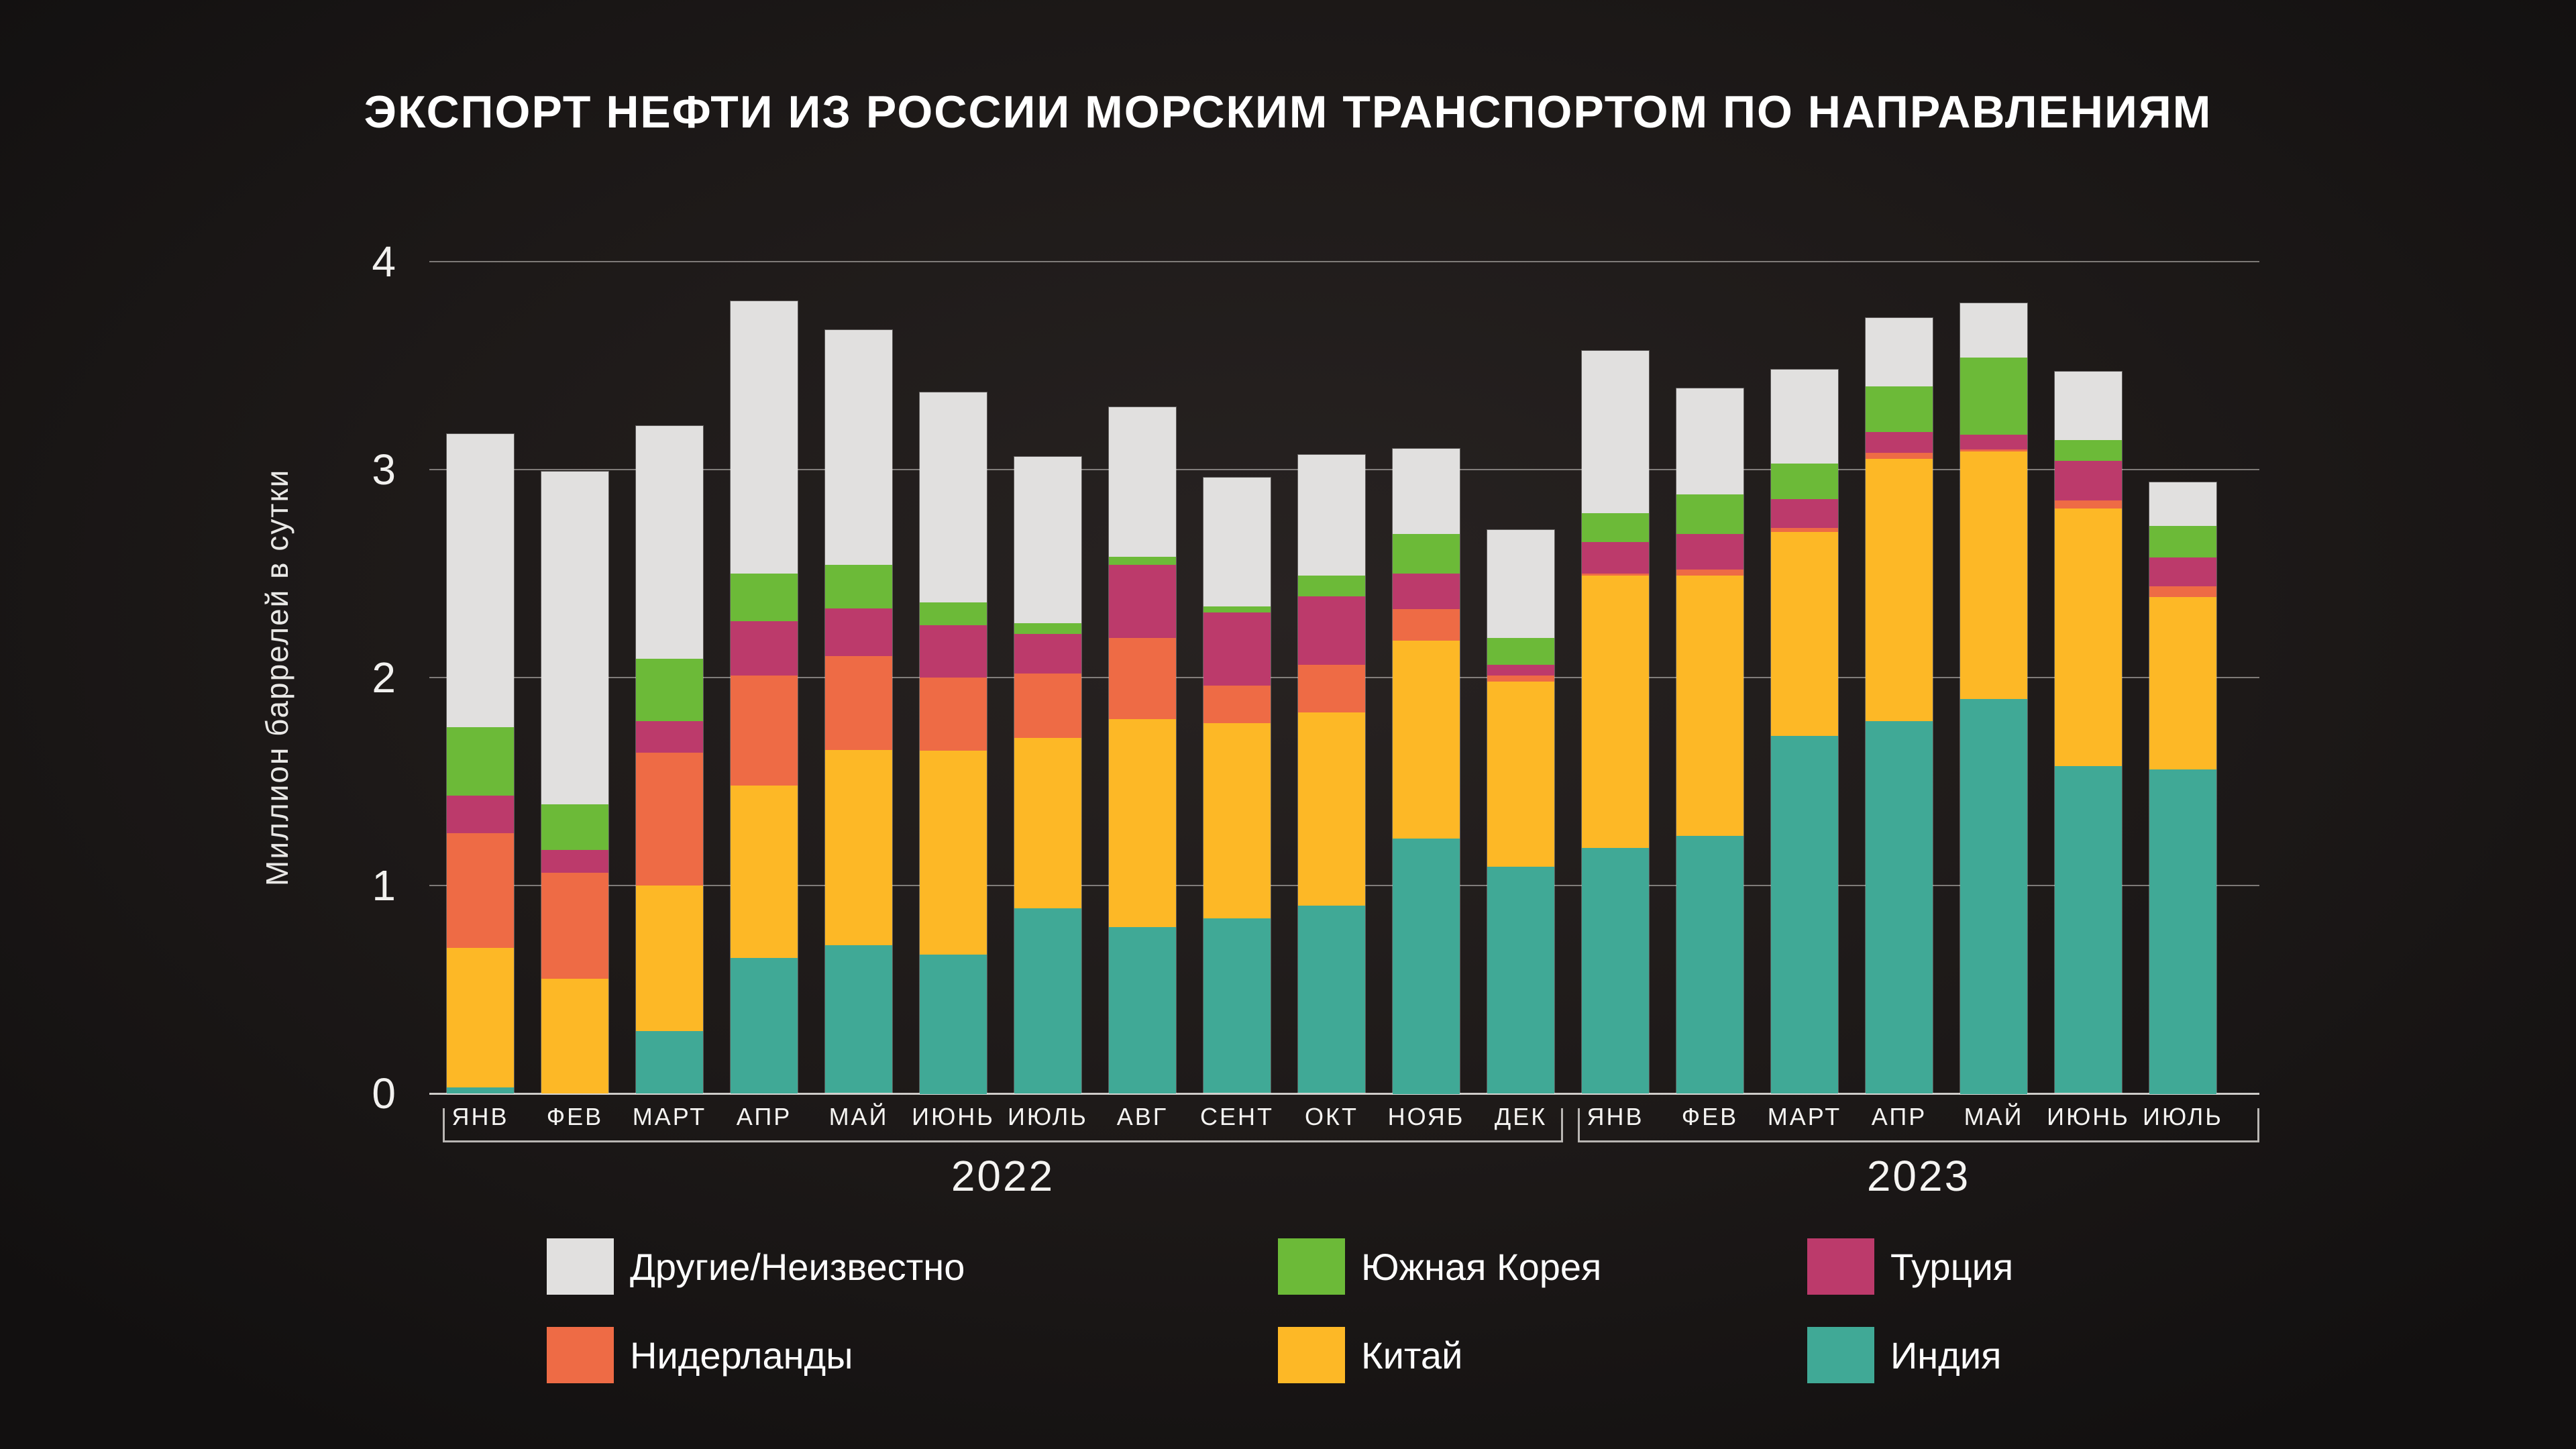 This screenshot has height=1449, width=2576. Describe the element at coordinates (764, 1116) in the screenshot. I see `x-tick-label-0-апр: АПР` at that location.